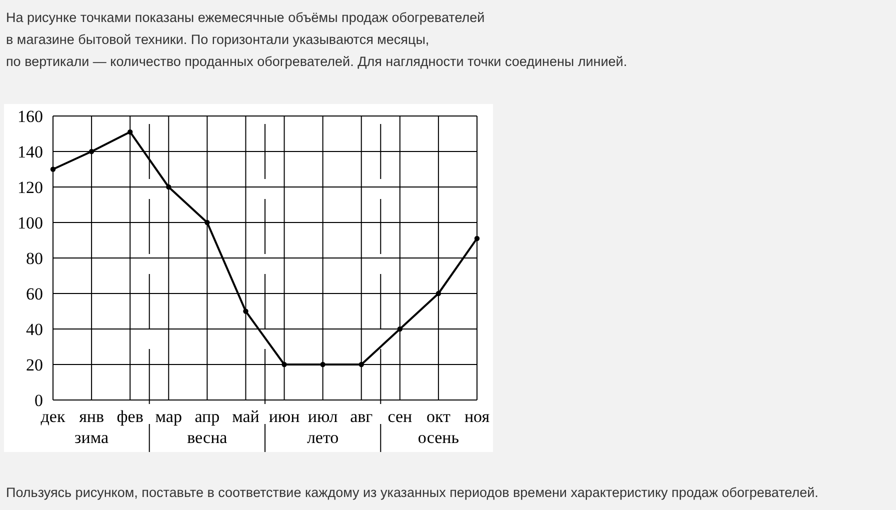 The height and width of the screenshot is (510, 896). What do you see at coordinates (91, 437) in the screenshot?
I see `text: зима` at bounding box center [91, 437].